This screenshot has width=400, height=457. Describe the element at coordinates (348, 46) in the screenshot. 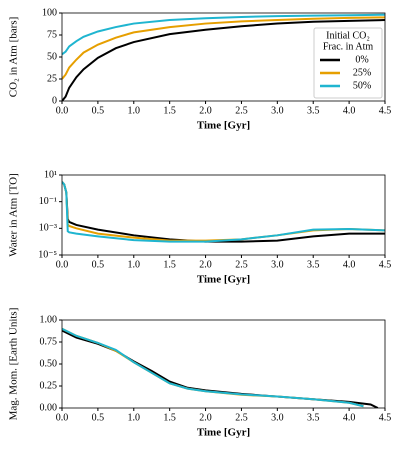

I see `legend-title: Frac. in Atm` at that location.